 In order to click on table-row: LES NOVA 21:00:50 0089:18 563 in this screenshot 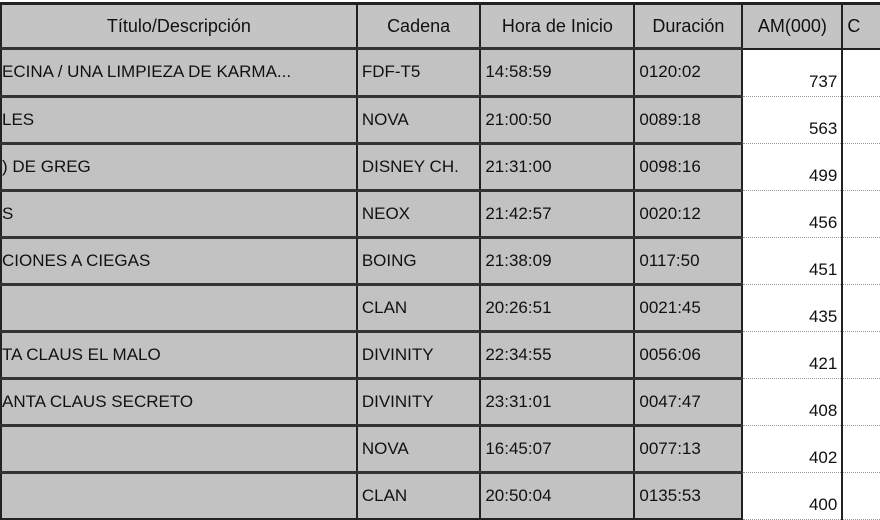, I will do `click(440, 119)`.